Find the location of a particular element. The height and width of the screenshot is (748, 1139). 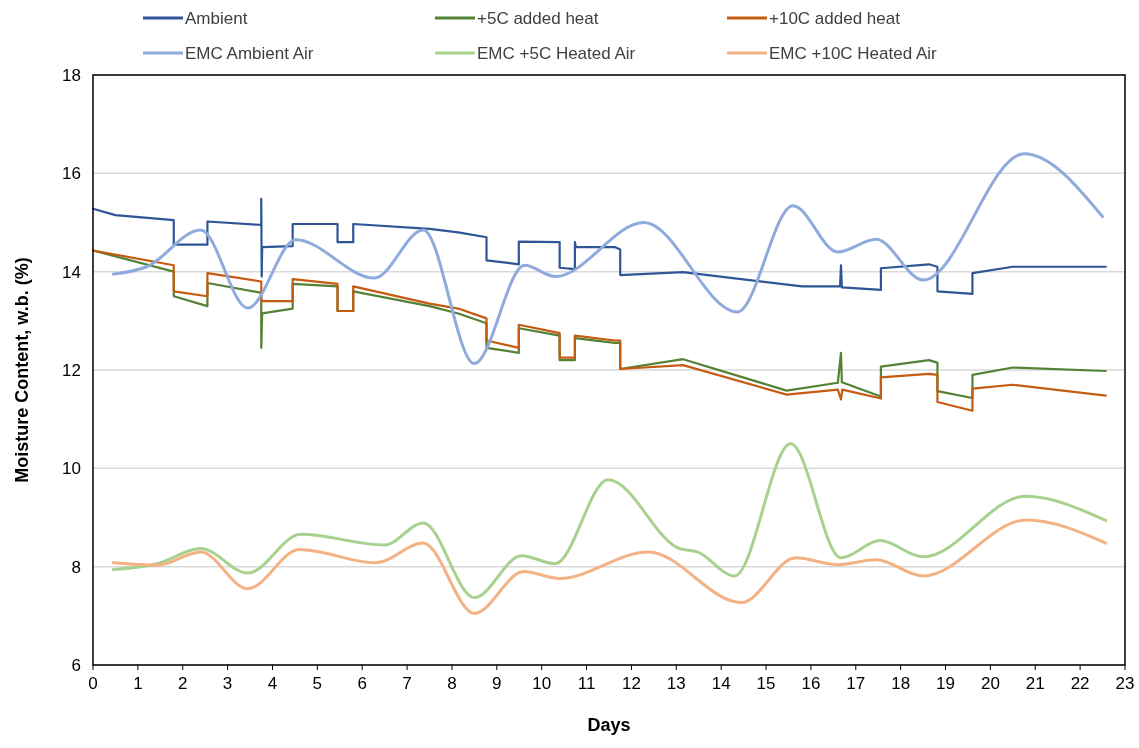

y-tick-label: 6 is located at coordinates (76, 665).